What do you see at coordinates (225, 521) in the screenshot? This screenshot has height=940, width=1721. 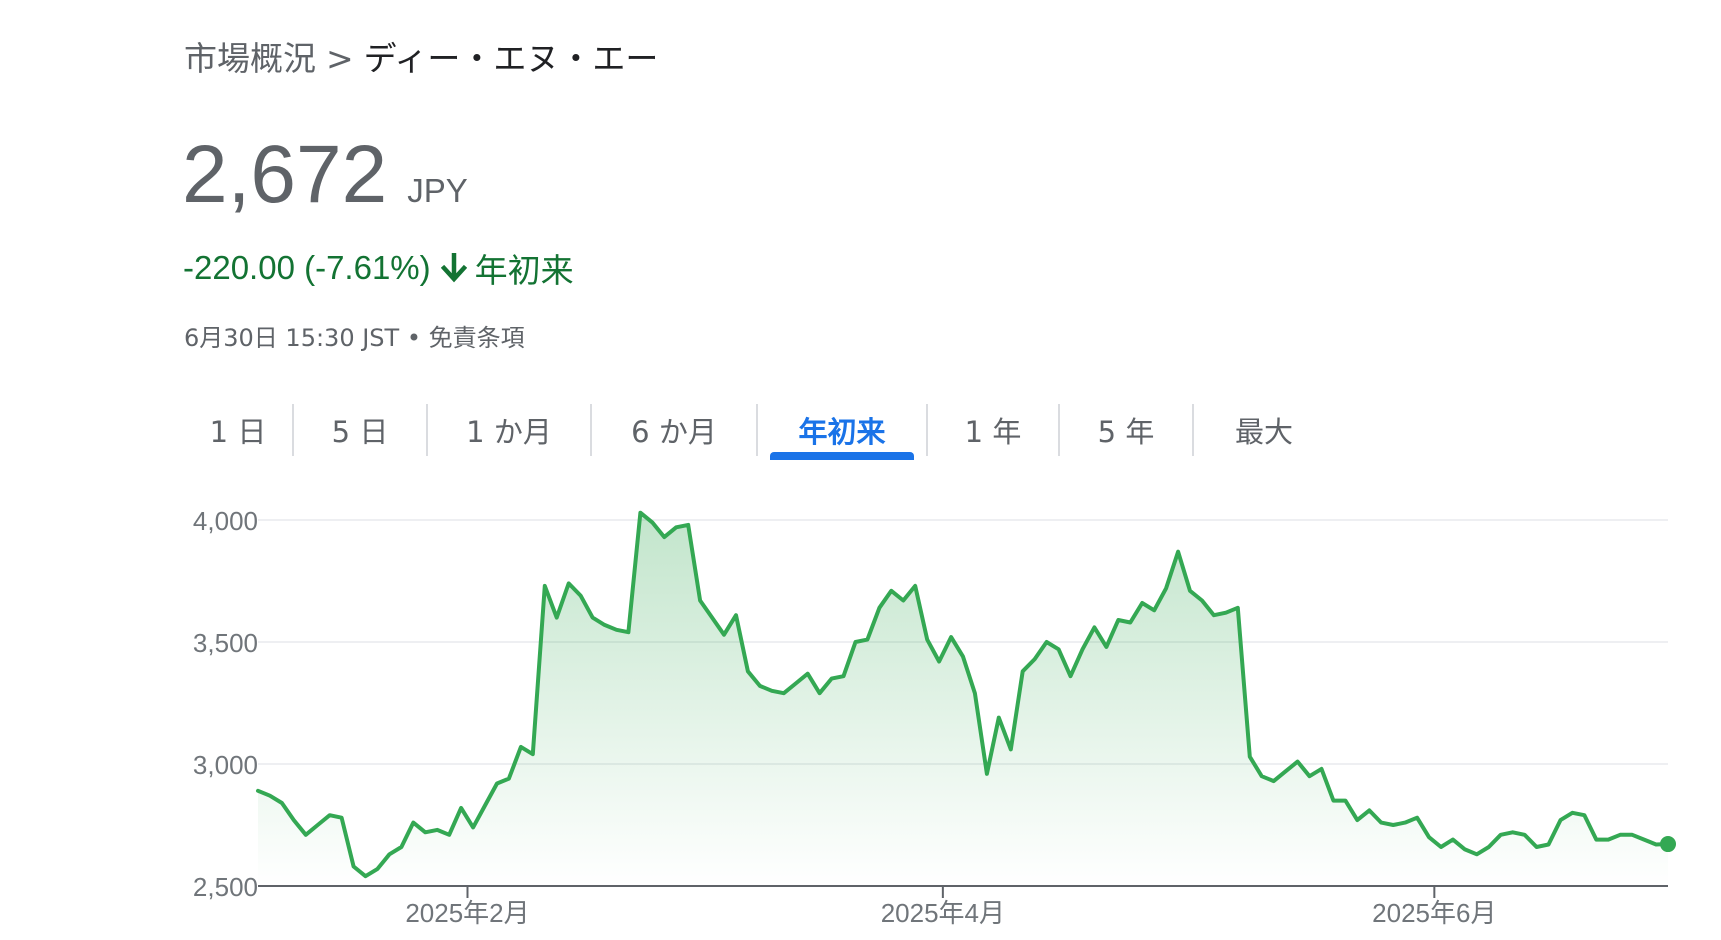 I see `y-tick-label: 4,000` at bounding box center [225, 521].